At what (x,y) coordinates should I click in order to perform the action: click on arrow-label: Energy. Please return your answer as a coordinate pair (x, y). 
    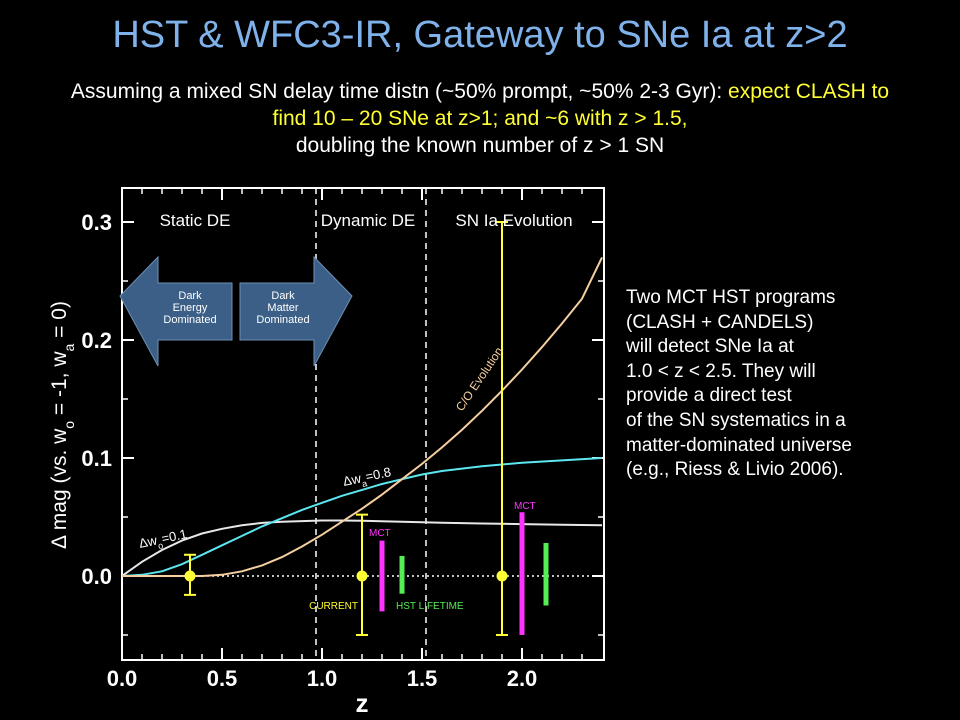
    Looking at the image, I should click on (190, 308).